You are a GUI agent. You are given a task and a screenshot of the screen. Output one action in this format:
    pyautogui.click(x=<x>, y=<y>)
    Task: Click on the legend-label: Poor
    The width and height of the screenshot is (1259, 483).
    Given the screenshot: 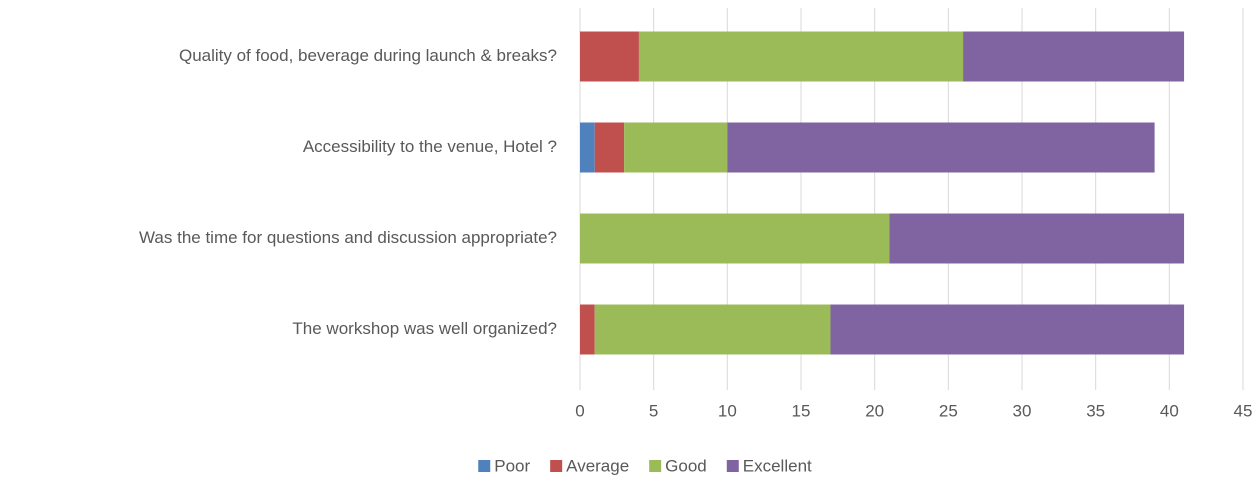 What is the action you would take?
    pyautogui.click(x=512, y=465)
    